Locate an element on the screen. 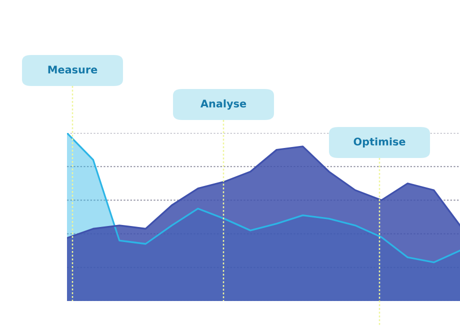 Image resolution: width=460 pixels, height=326 pixels. text: Analyse is located at coordinates (223, 104).